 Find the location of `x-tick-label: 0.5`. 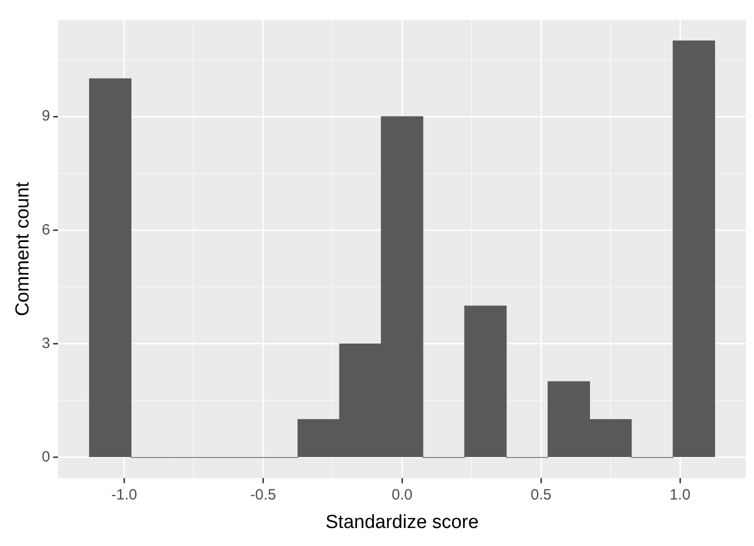

x-tick-label: 0.5 is located at coordinates (541, 495).